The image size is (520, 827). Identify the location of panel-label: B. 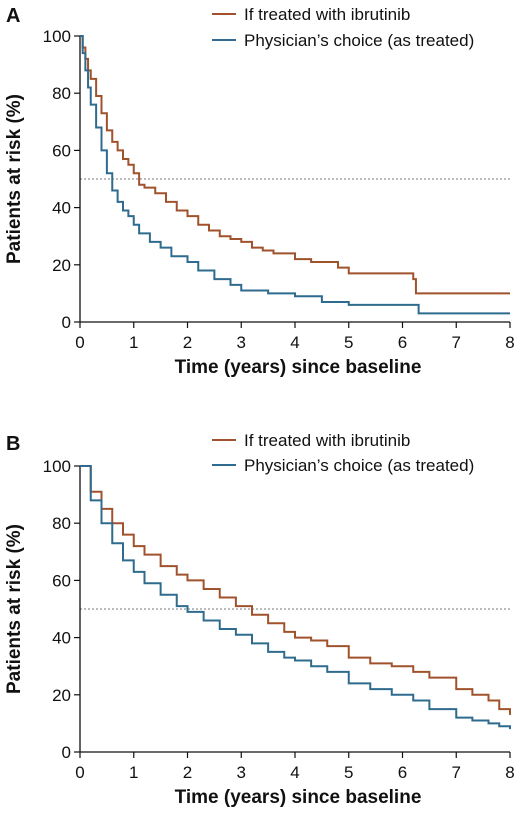
(13, 444).